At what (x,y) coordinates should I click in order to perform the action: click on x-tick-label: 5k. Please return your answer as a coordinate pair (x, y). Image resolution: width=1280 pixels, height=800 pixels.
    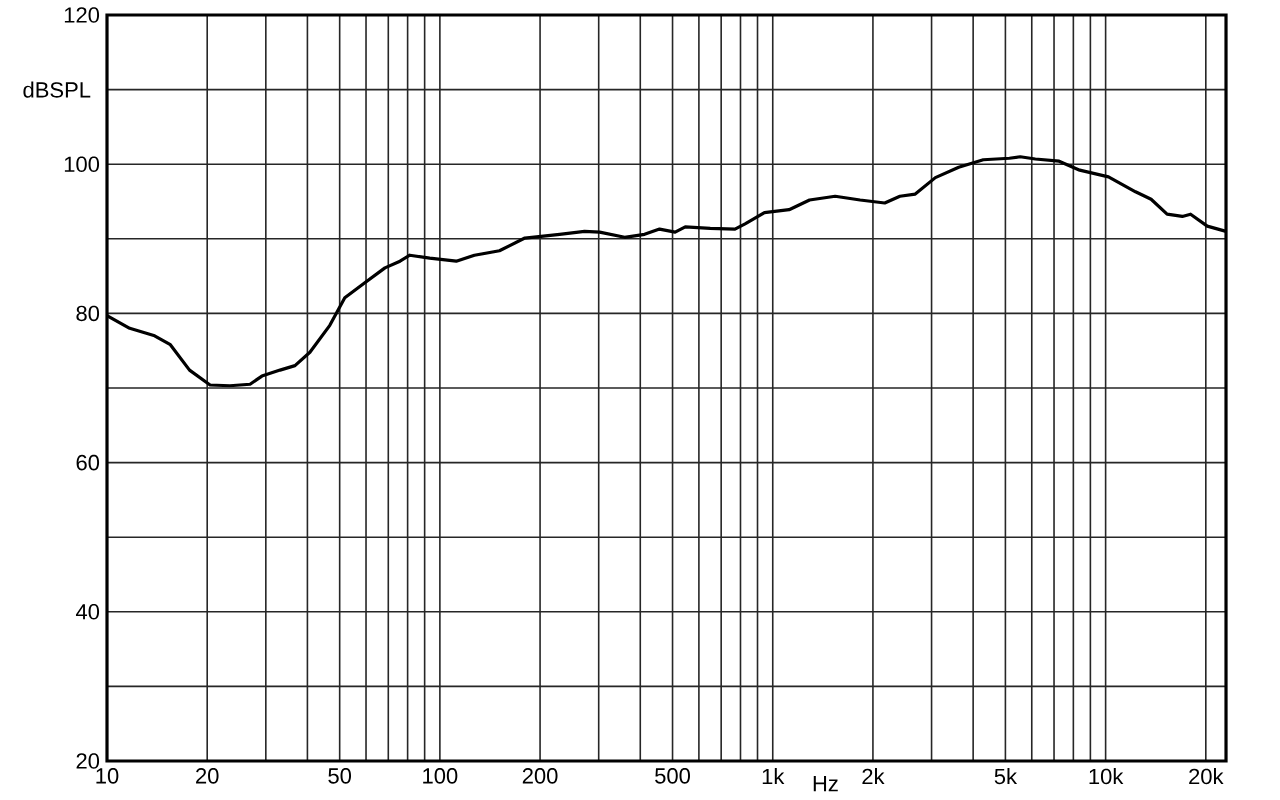
    Looking at the image, I should click on (1006, 776).